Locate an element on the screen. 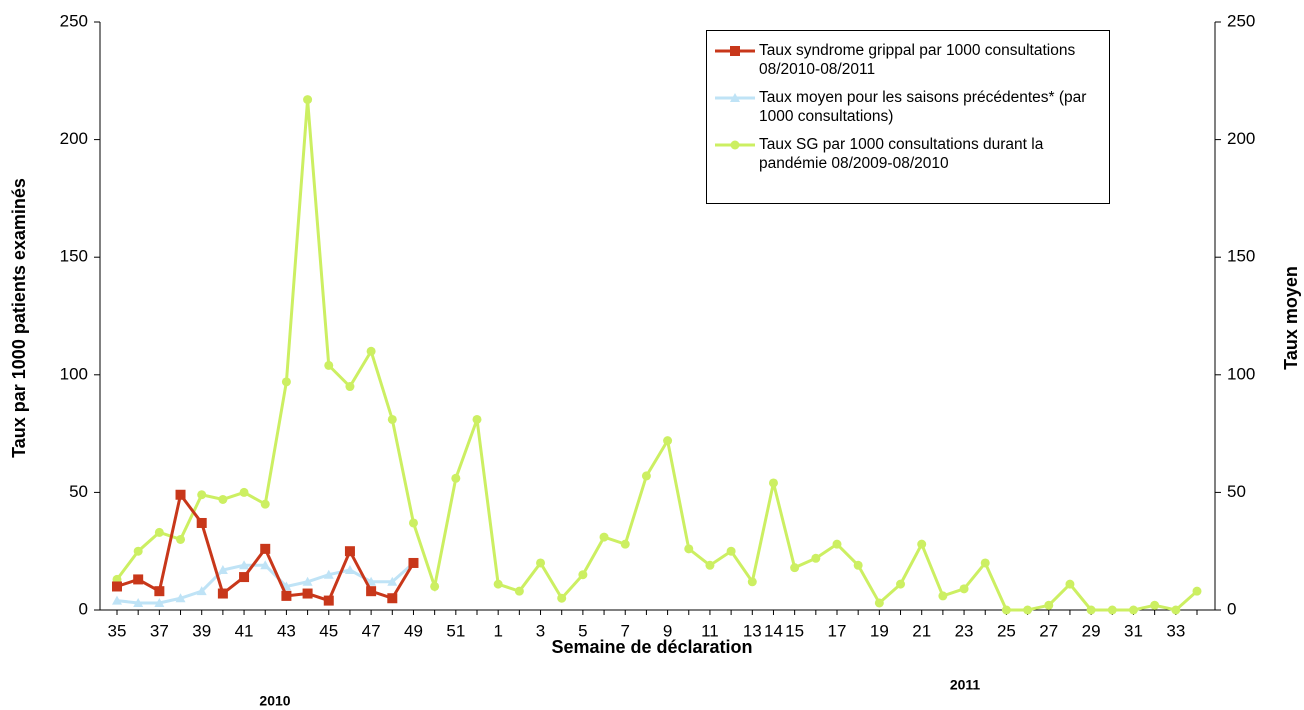 The image size is (1304, 710). x-tick-label: 21 is located at coordinates (921, 630).